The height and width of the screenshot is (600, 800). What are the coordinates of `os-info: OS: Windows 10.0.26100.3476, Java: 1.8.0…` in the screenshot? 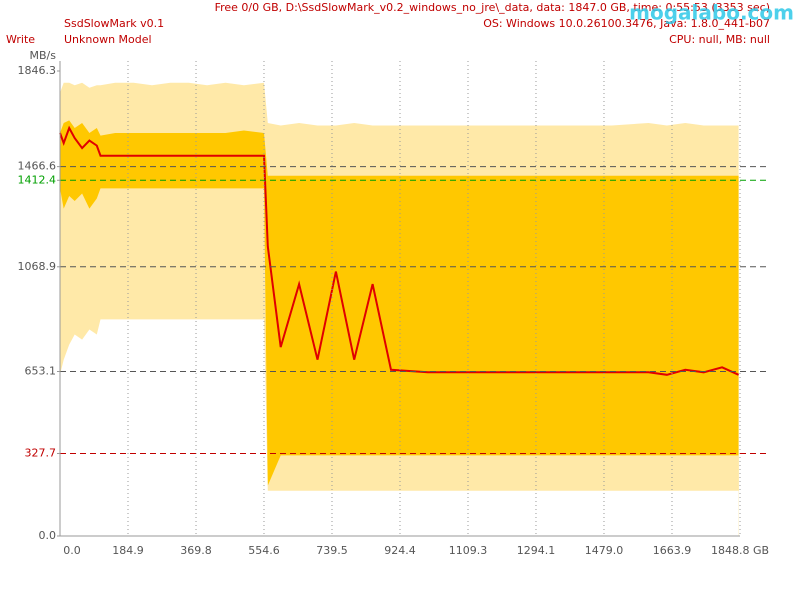 It's located at (626, 23).